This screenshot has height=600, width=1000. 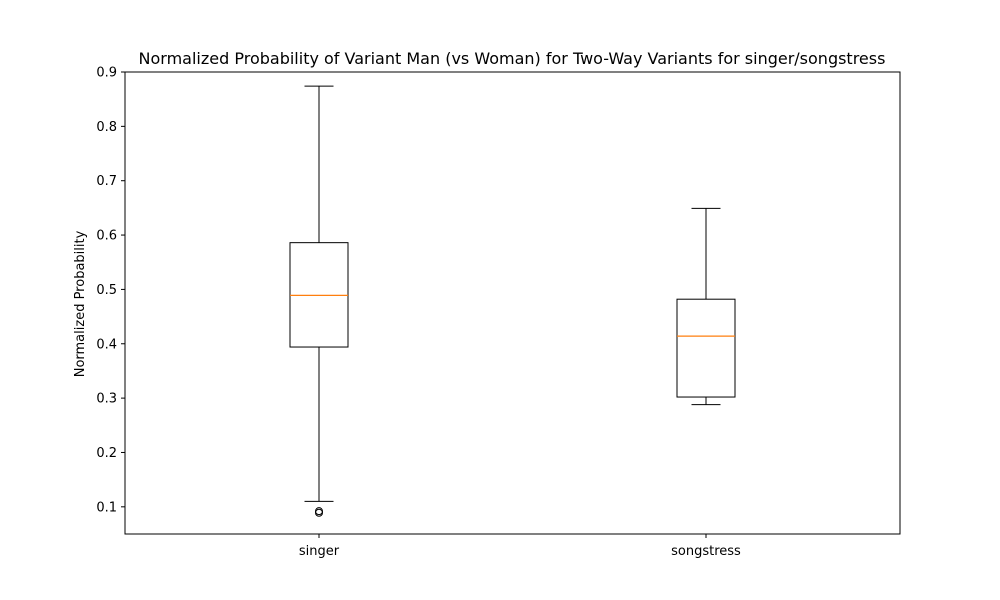 I want to click on iqr-box, so click(x=706, y=348).